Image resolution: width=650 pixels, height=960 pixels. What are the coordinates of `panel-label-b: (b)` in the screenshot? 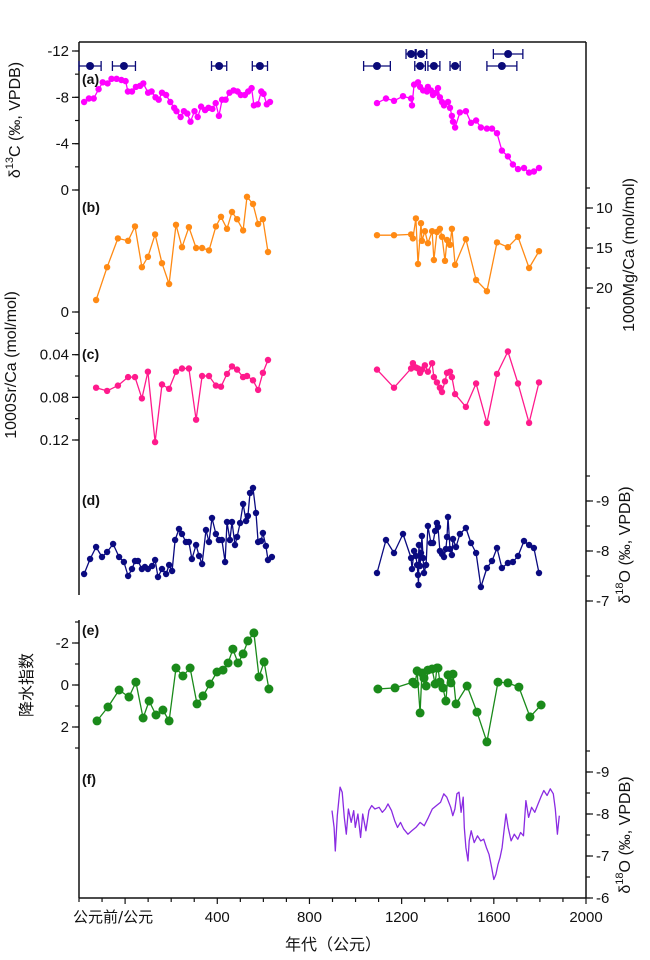 It's located at (91, 207).